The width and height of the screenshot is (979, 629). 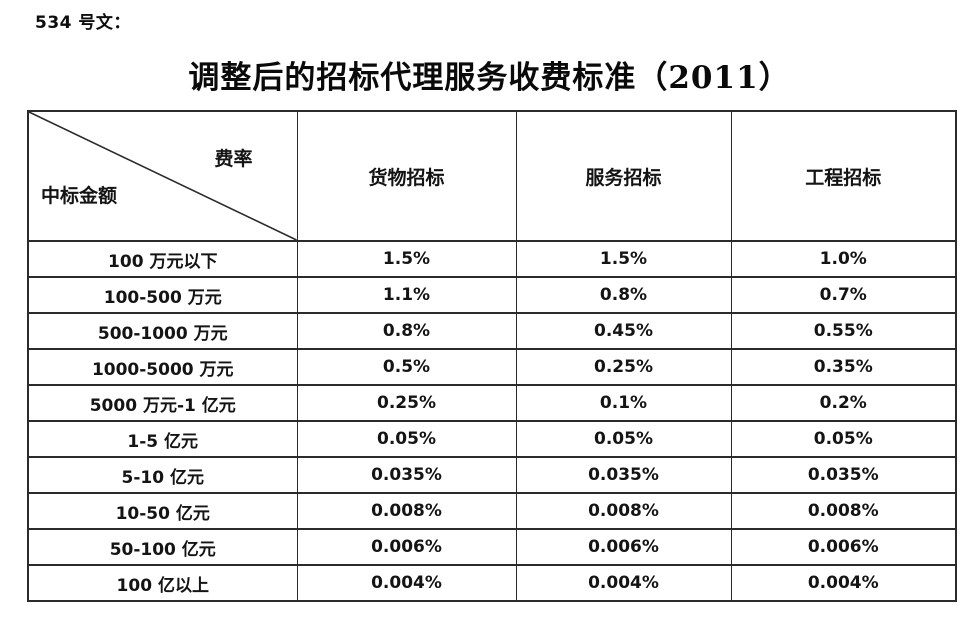 What do you see at coordinates (406, 176) in the screenshot?
I see `column-header-goods: 货物招标` at bounding box center [406, 176].